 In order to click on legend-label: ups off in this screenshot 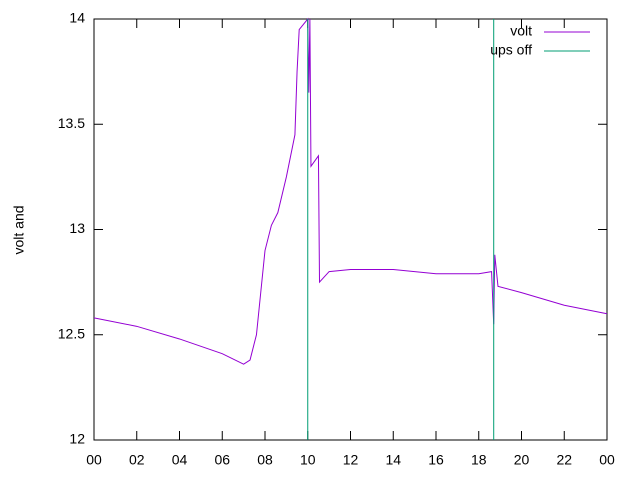, I will do `click(511, 50)`.